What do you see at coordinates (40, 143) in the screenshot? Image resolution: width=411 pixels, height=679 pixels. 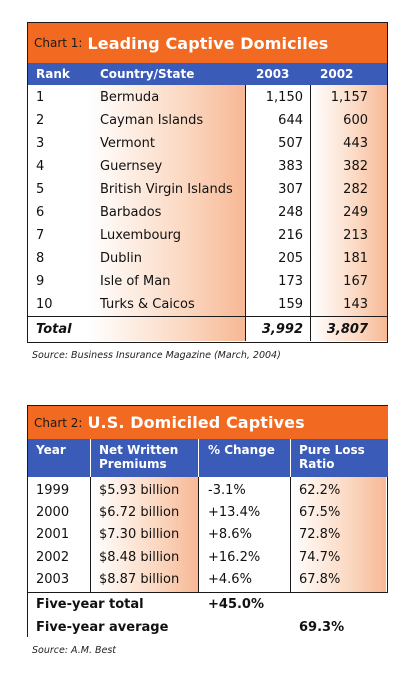 I see `chart1-rank-cell: 3` at bounding box center [40, 143].